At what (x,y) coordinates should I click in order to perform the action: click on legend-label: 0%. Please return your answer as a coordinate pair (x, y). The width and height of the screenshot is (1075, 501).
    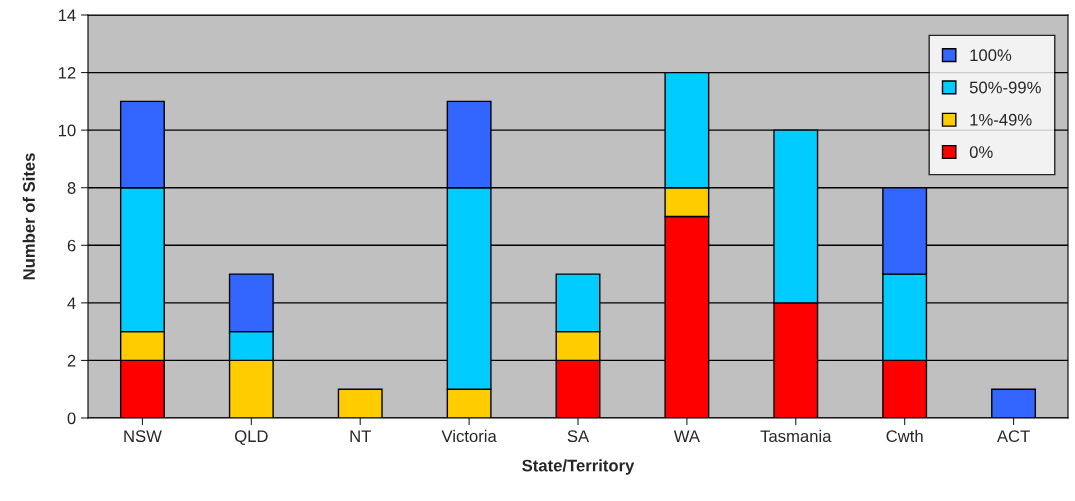
    Looking at the image, I should click on (981, 152).